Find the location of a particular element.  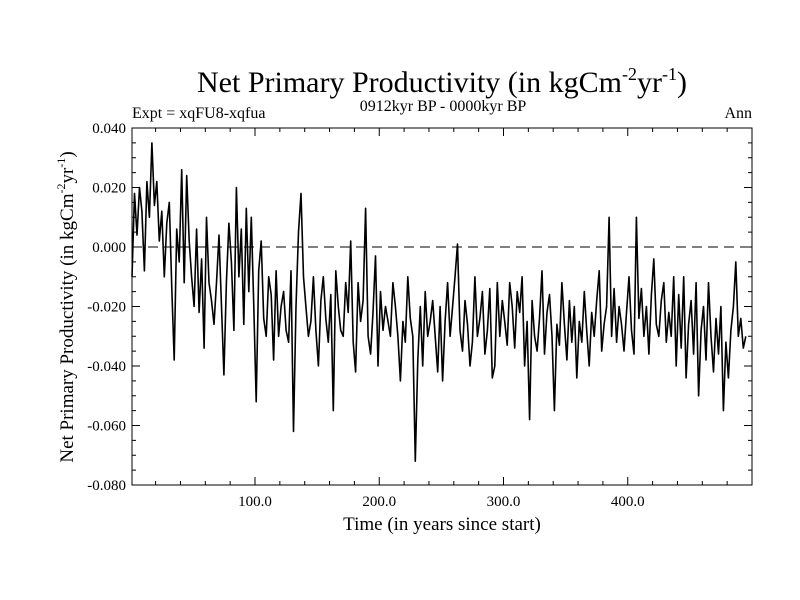

x-tick-label: 400.0 is located at coordinates (628, 502).